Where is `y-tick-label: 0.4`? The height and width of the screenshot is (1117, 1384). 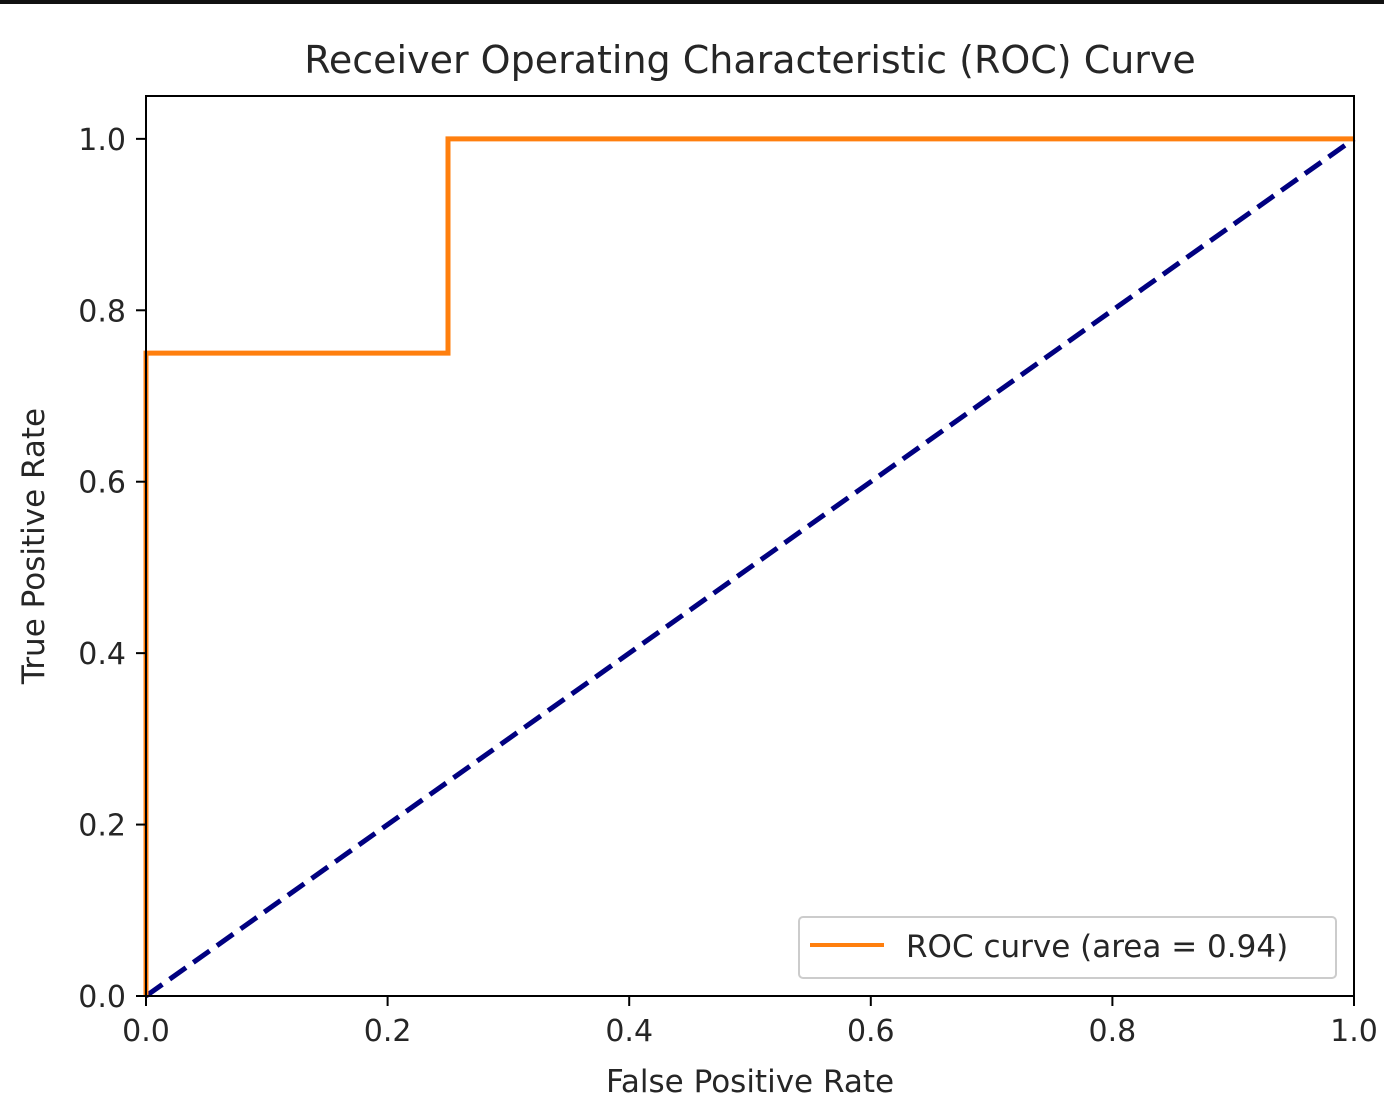 y-tick-label: 0.4 is located at coordinates (102, 654).